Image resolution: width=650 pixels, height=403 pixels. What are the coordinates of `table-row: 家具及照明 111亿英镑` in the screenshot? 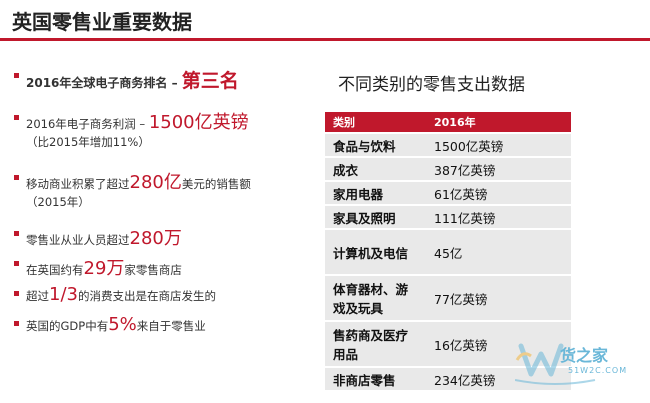 It's located at (448, 217).